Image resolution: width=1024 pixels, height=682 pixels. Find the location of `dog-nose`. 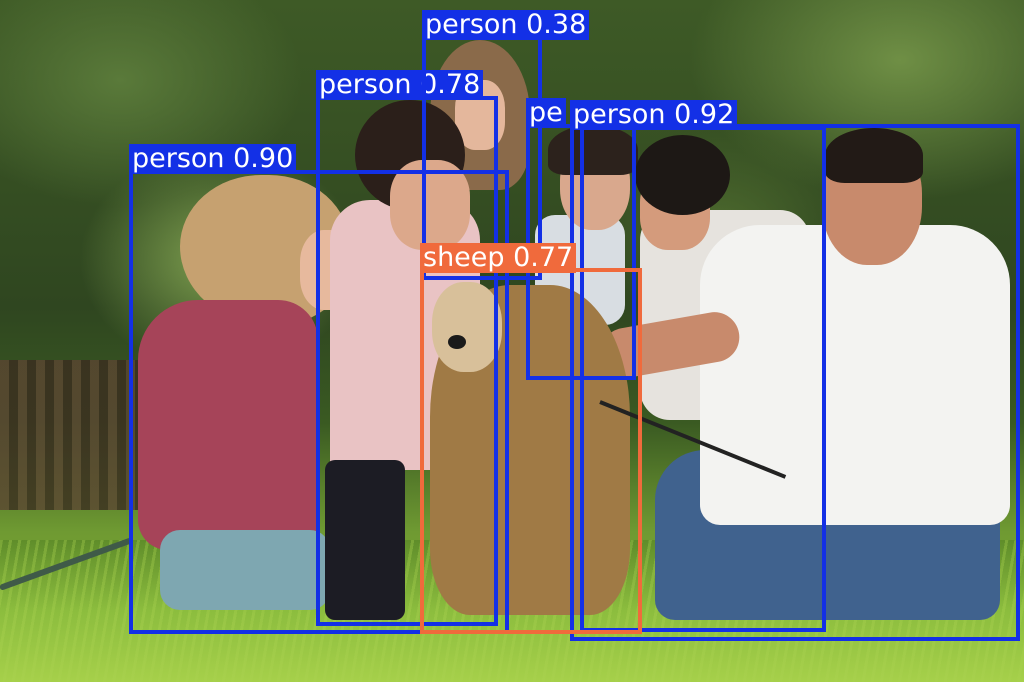

dog-nose is located at coordinates (457, 342).